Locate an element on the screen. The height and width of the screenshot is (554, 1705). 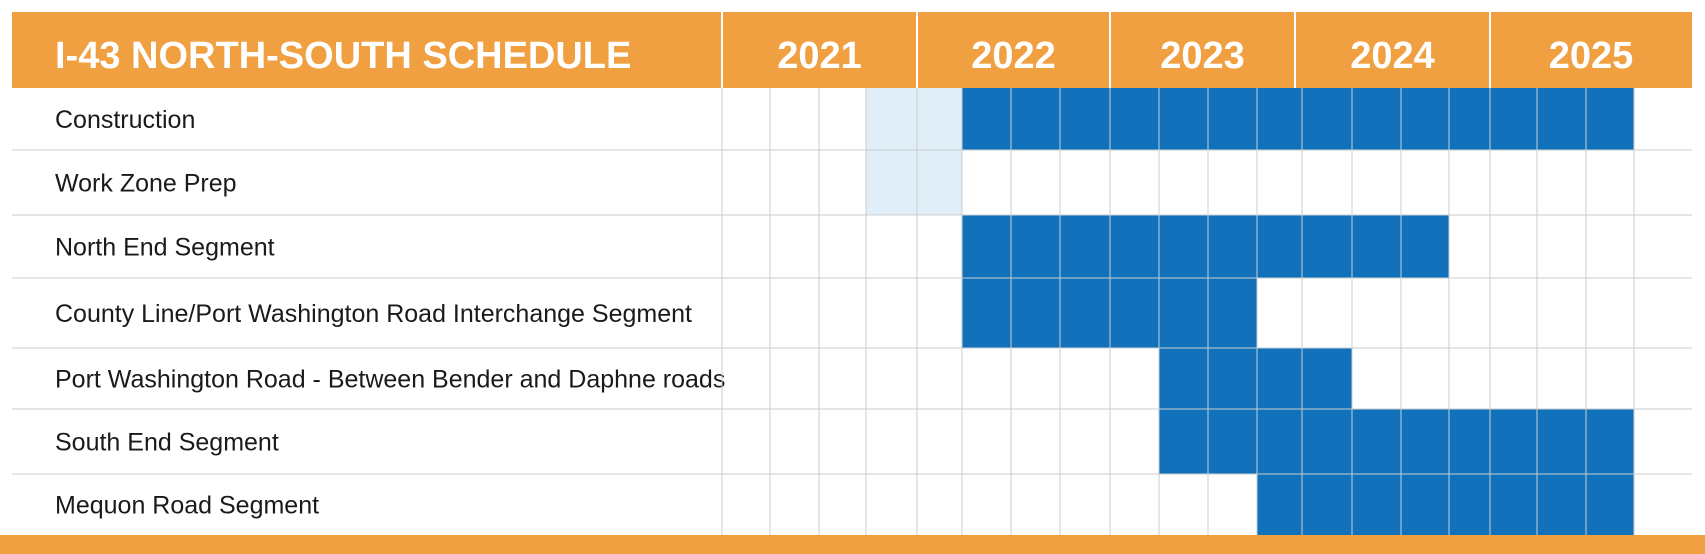
task-row: South End Segment is located at coordinates (844, 441).